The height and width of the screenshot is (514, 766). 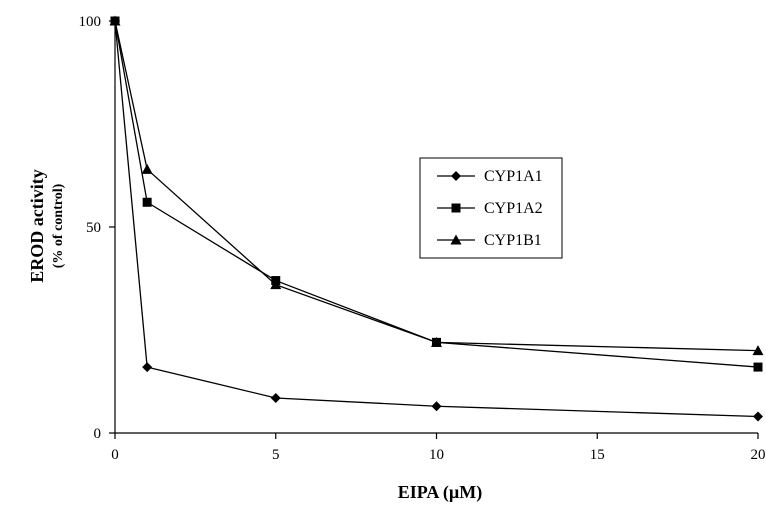 What do you see at coordinates (513, 240) in the screenshot?
I see `legend-label-cyp1b1: CYP1B1` at bounding box center [513, 240].